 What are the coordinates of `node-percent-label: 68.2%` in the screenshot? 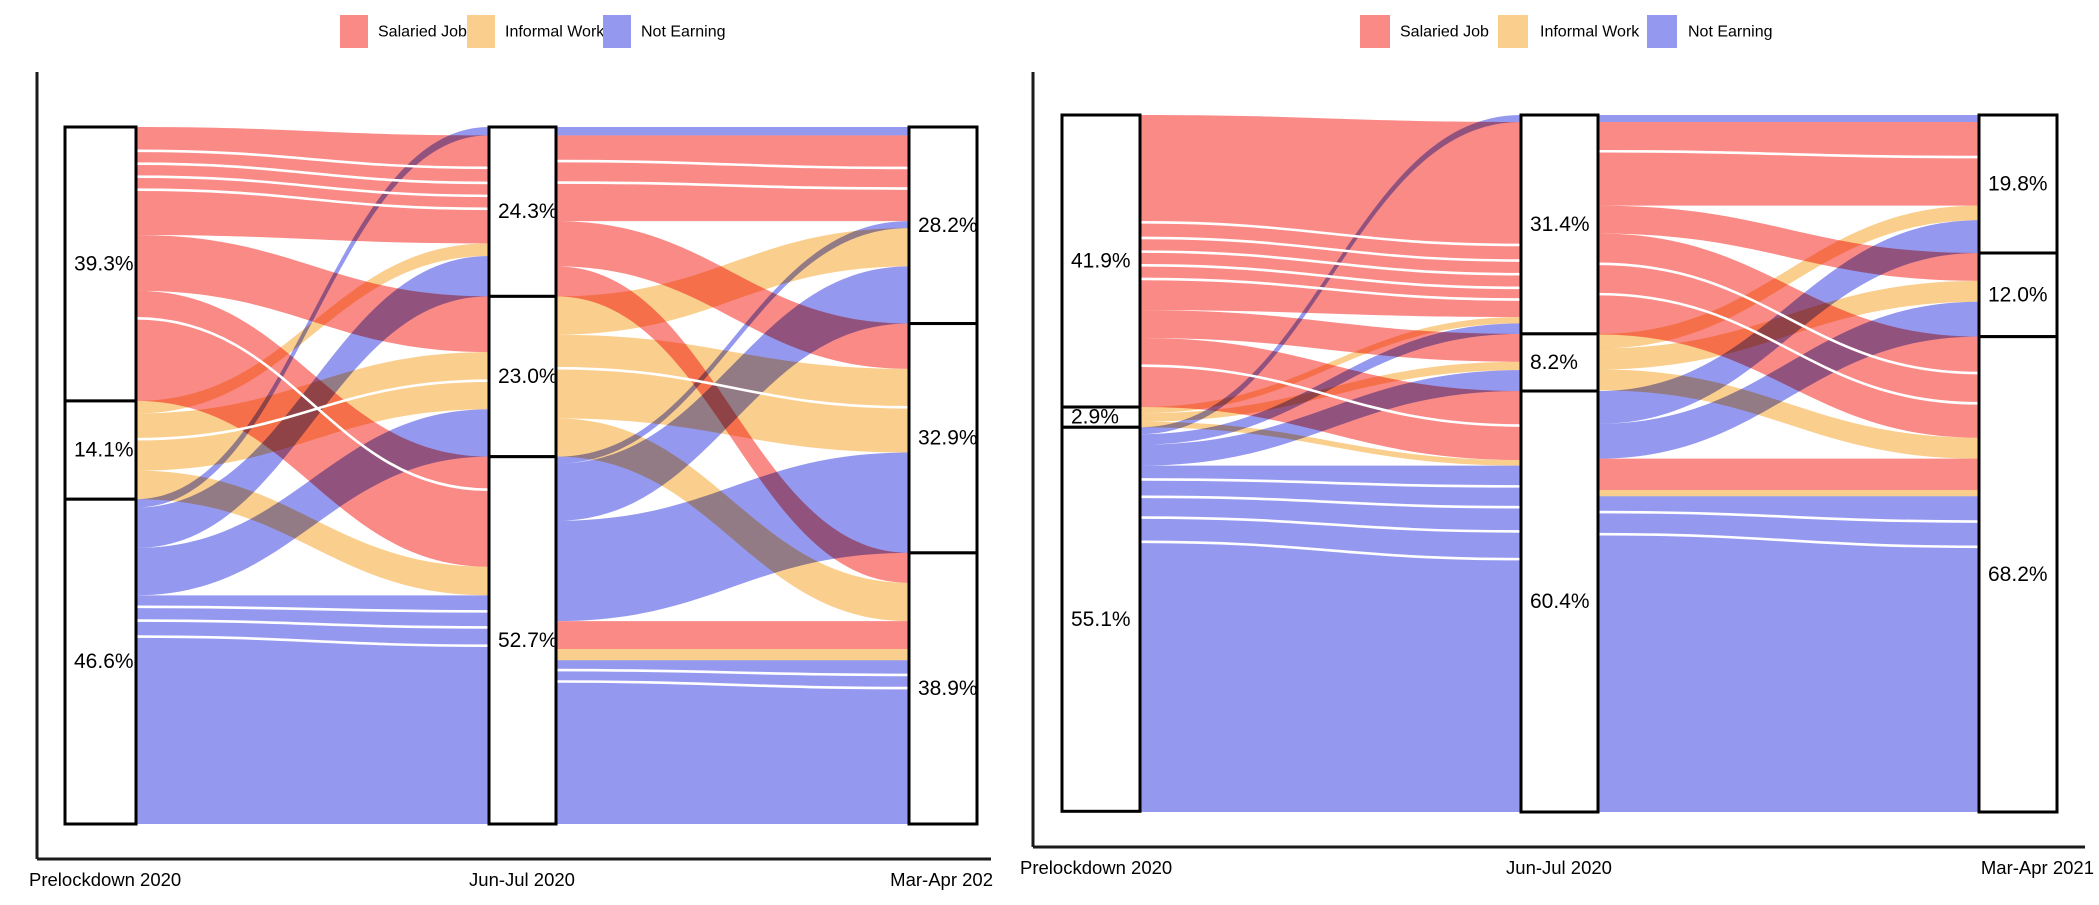 It's located at (2018, 574).